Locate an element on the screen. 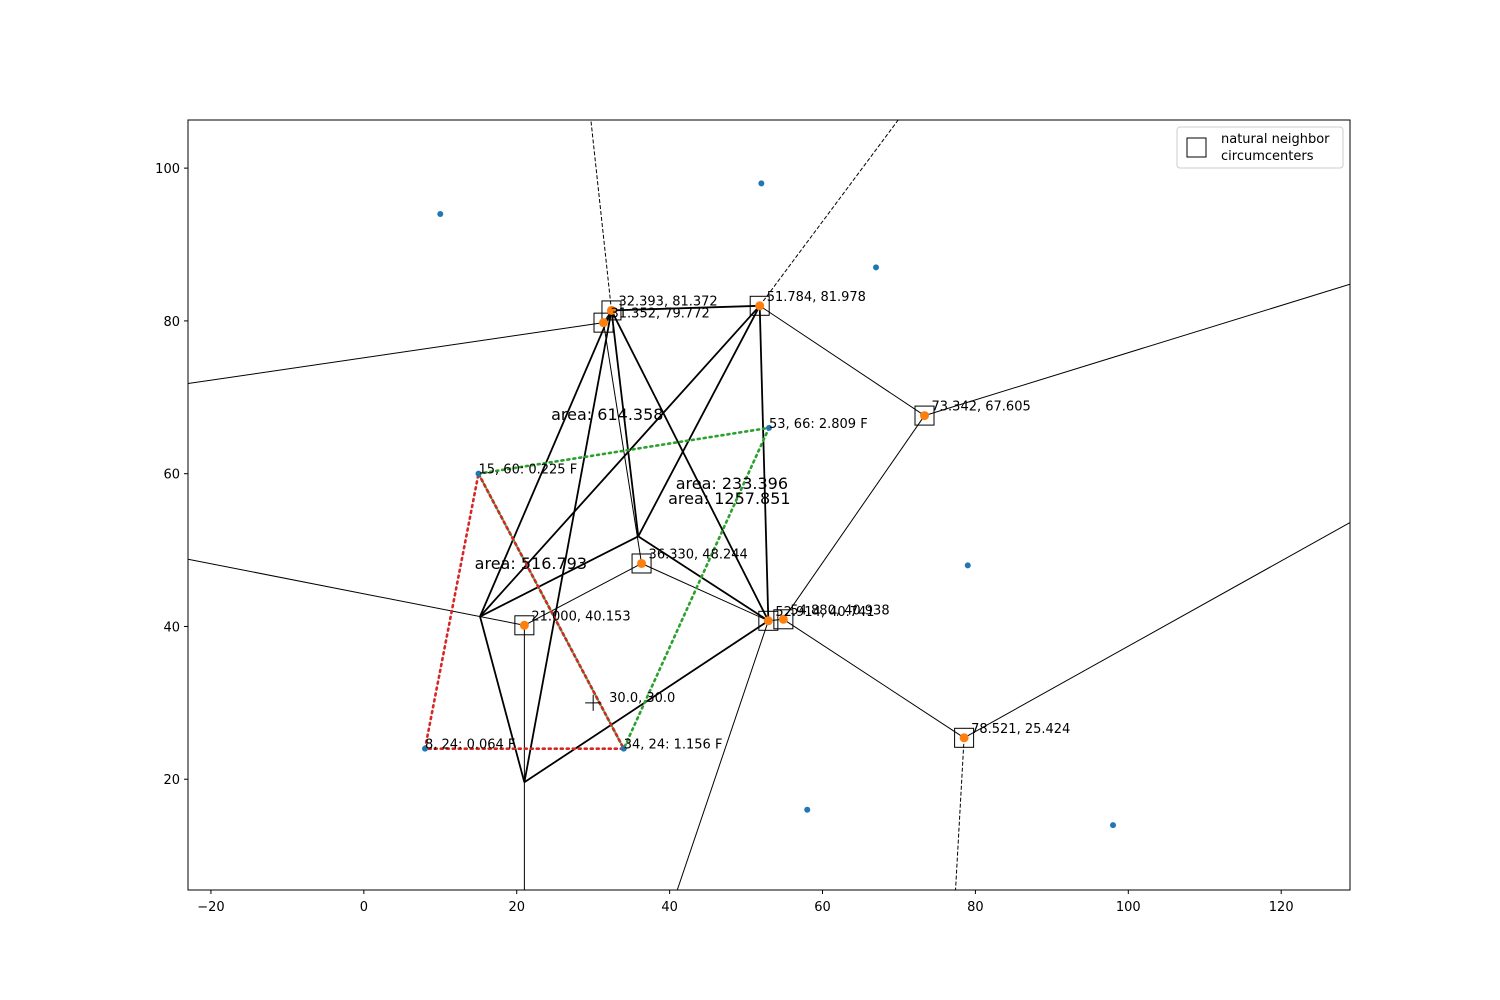  circumcenter-label: 36.330, 48.244 is located at coordinates (698, 554).